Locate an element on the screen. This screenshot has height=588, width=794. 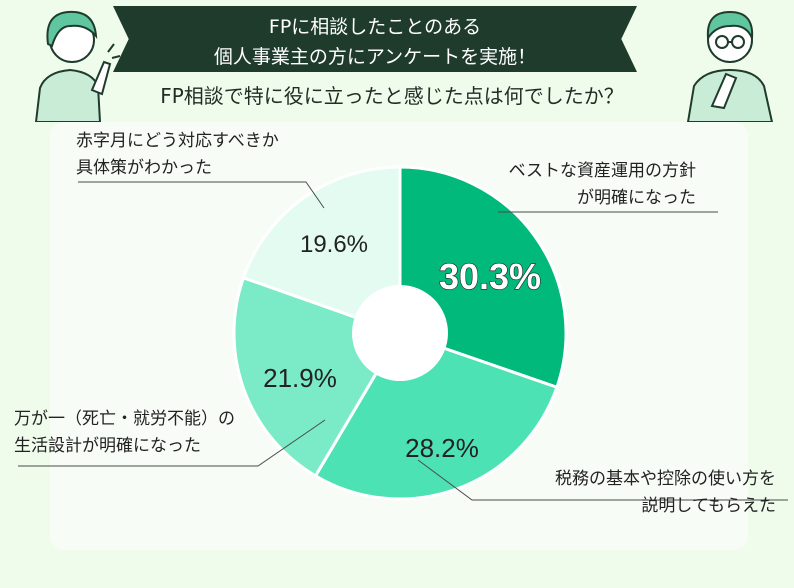
label-s4-line1: 赤字月にどう対応すべきか is located at coordinates (177, 141).